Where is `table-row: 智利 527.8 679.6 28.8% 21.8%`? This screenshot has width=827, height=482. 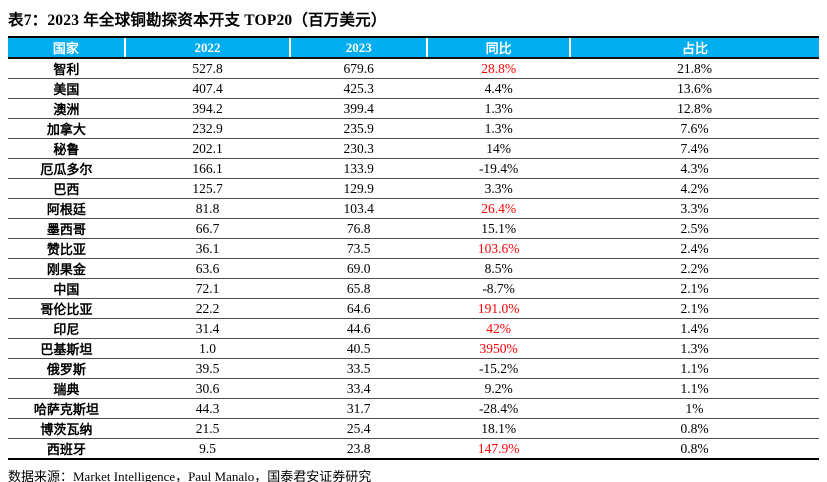
table-row: 智利 527.8 679.6 28.8% 21.8% is located at coordinates (413, 68).